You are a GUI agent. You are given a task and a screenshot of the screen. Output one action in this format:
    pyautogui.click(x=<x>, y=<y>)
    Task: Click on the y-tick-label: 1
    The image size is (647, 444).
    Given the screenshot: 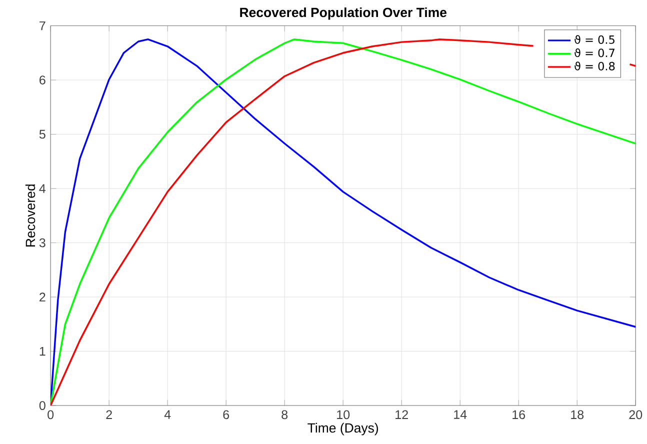 What is the action you would take?
    pyautogui.click(x=43, y=351)
    